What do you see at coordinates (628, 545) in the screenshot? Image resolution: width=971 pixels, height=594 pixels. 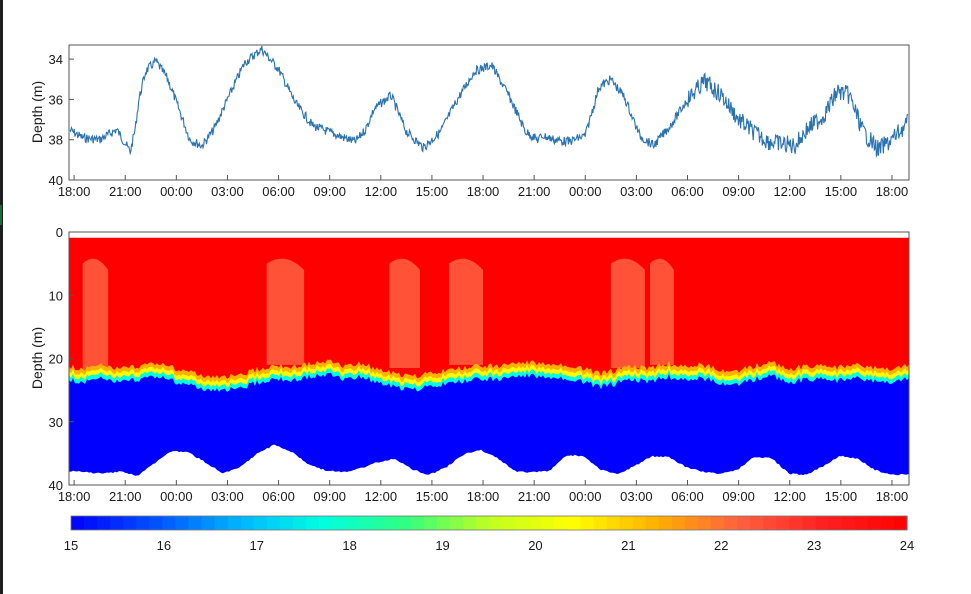 I see `colorbar-tick-label: 21` at bounding box center [628, 545].